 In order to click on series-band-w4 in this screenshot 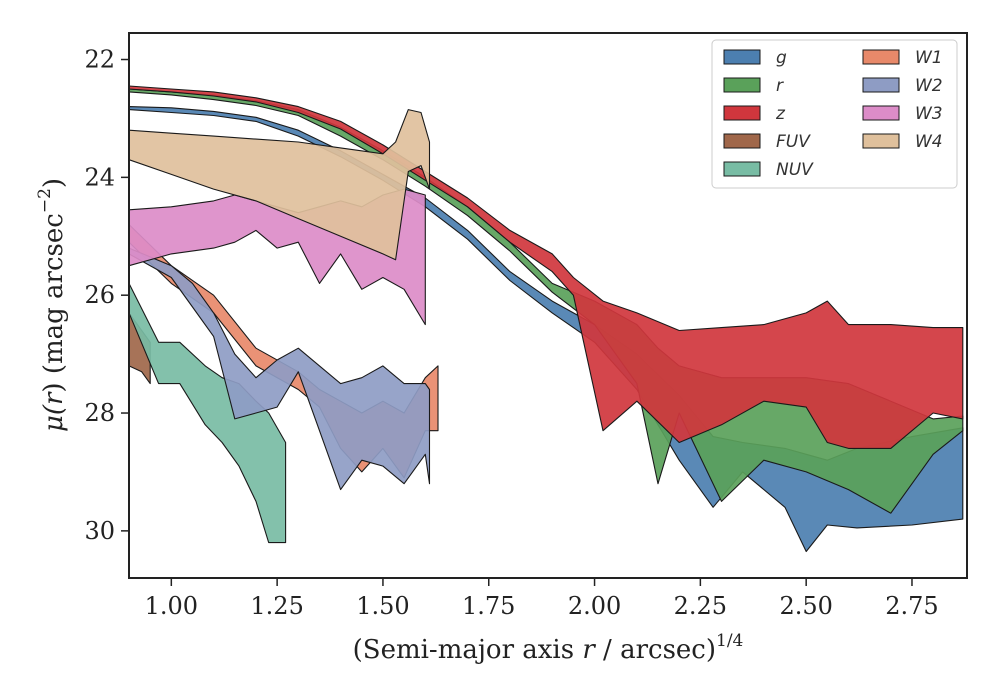, I will do `click(279, 185)`.